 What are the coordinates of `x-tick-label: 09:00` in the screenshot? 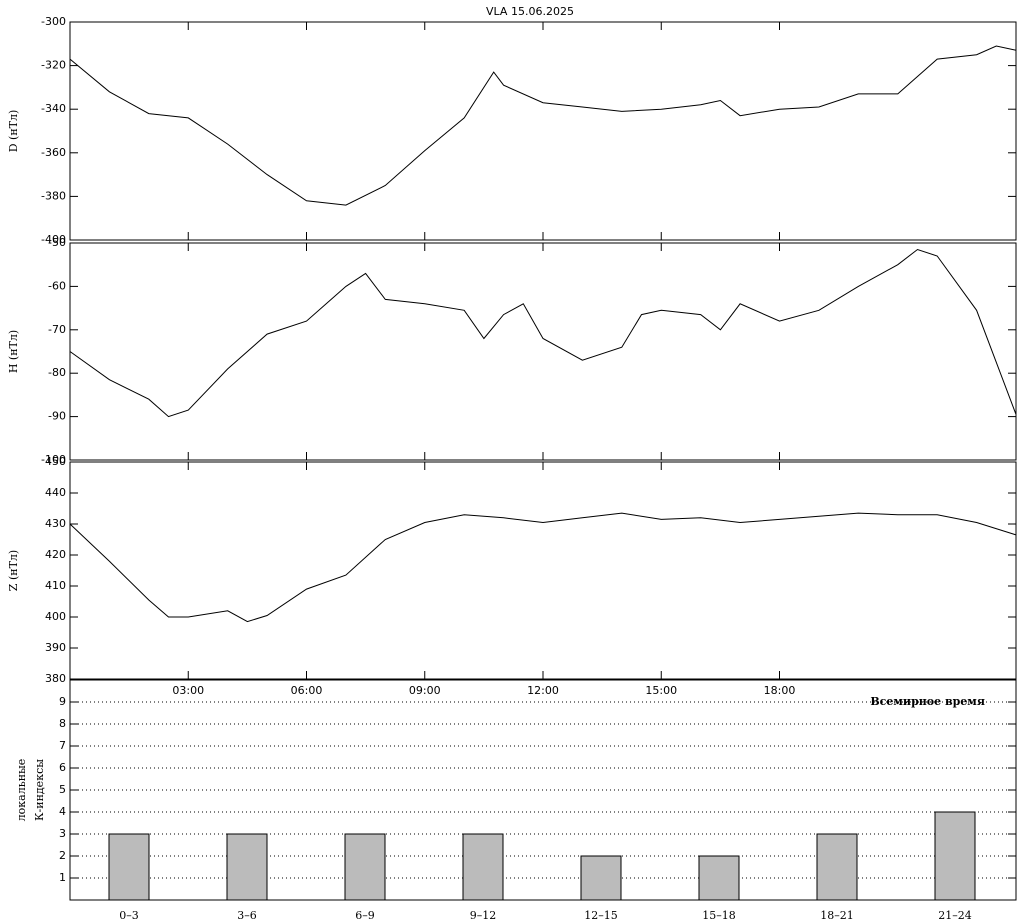 It's located at (425, 690).